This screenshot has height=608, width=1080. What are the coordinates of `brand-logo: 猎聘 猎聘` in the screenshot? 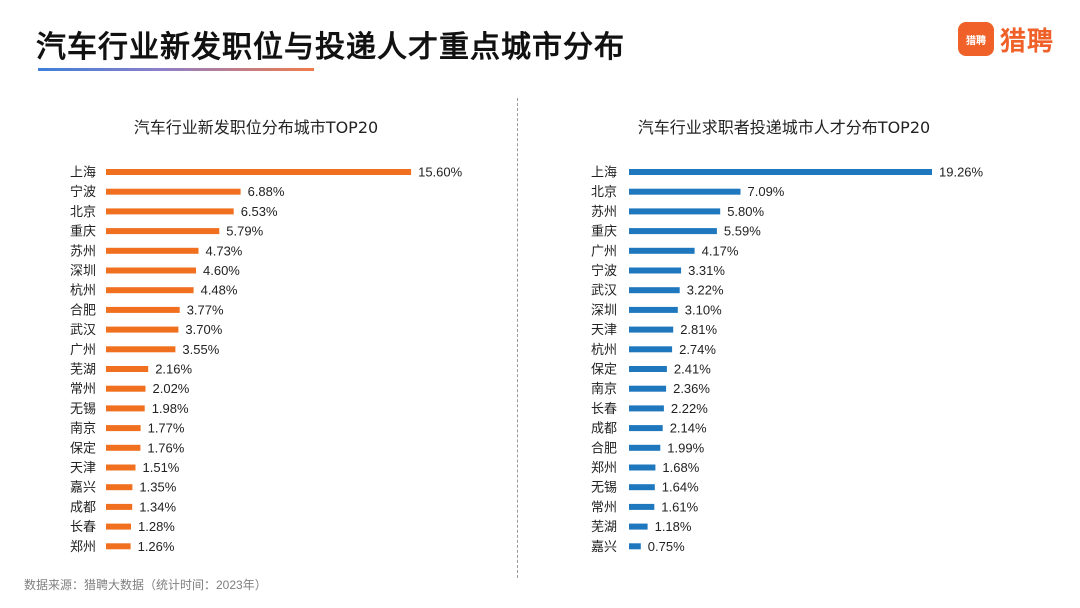 It's located at (1006, 39).